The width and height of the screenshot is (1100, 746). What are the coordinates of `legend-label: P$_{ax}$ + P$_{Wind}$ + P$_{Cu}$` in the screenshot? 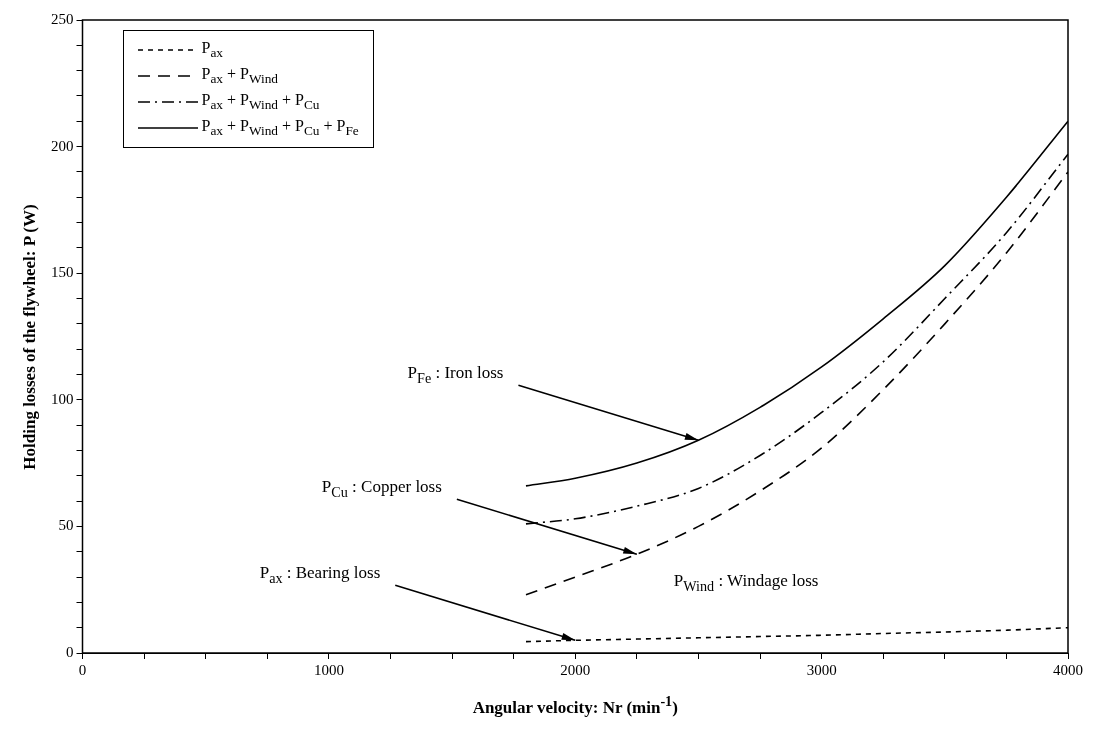 It's located at (260, 102).